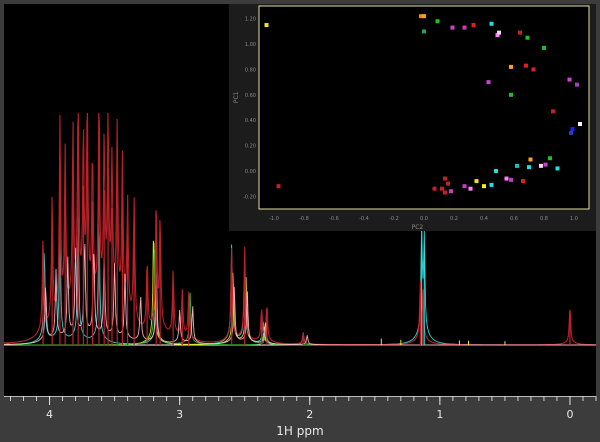  Describe the element at coordinates (49, 414) in the screenshot. I see `x-tick-label: 4` at that location.